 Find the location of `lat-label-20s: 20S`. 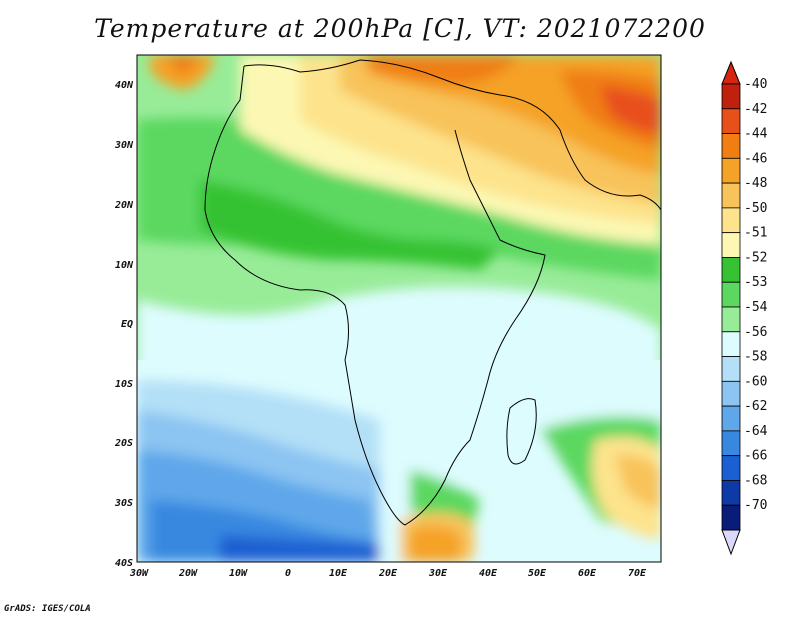

lat-label-20s: 20S is located at coordinates (123, 443).